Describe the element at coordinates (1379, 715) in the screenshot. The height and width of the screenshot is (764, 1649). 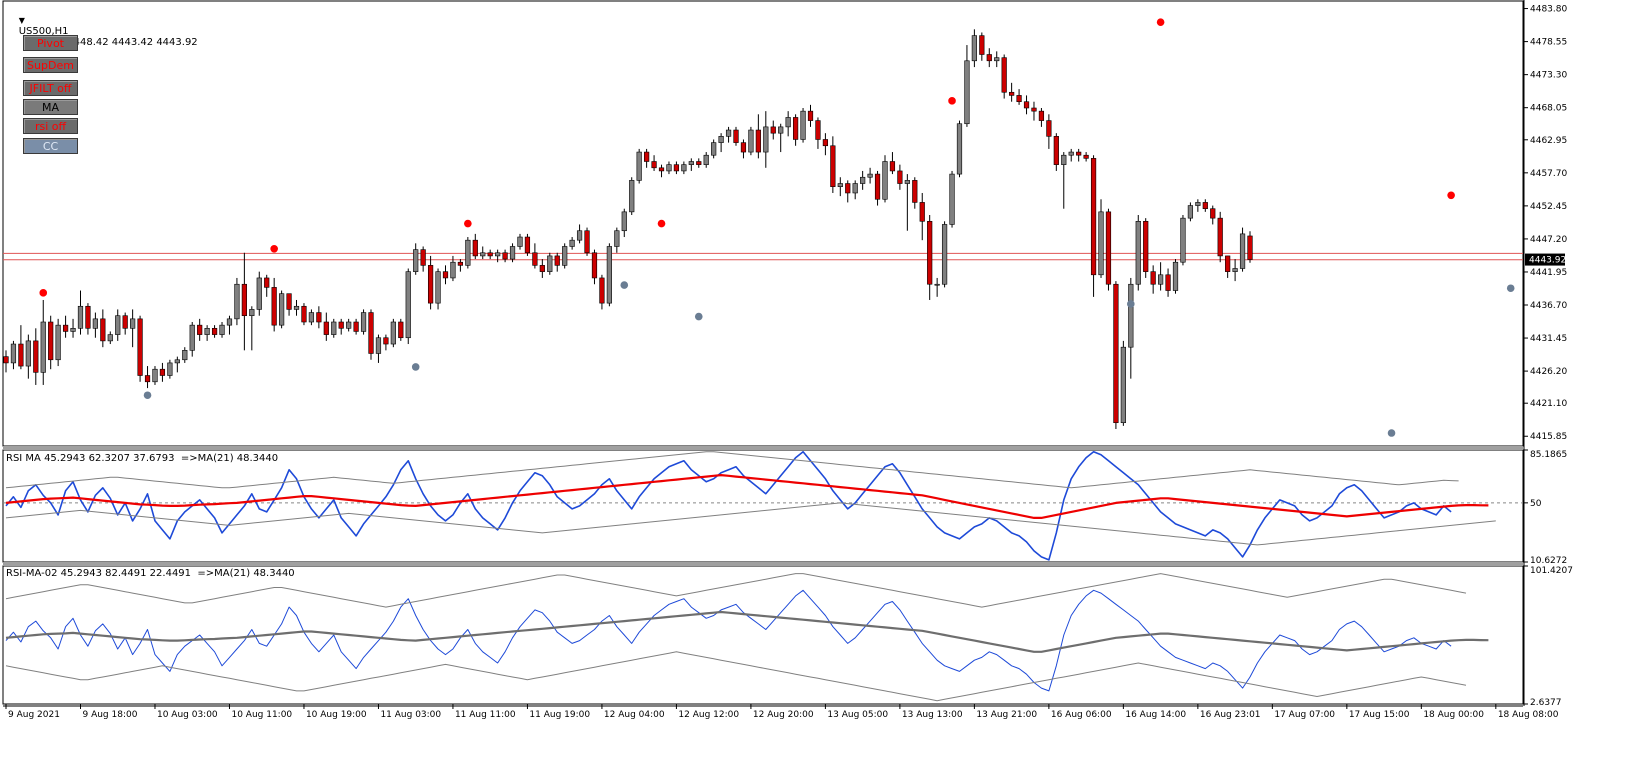
I see `time-tick-label: 17 Aug 15:00` at that location.